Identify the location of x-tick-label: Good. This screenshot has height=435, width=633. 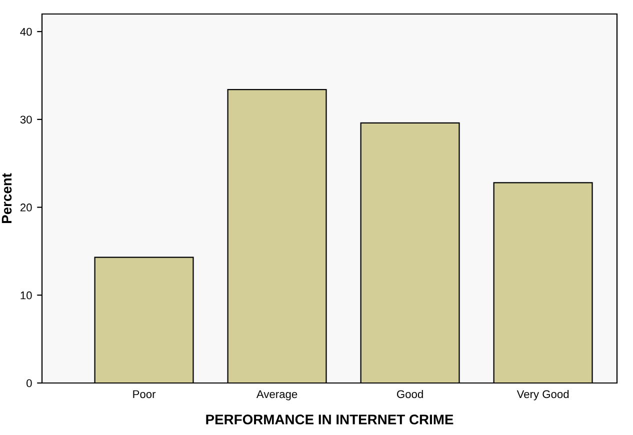
(410, 394).